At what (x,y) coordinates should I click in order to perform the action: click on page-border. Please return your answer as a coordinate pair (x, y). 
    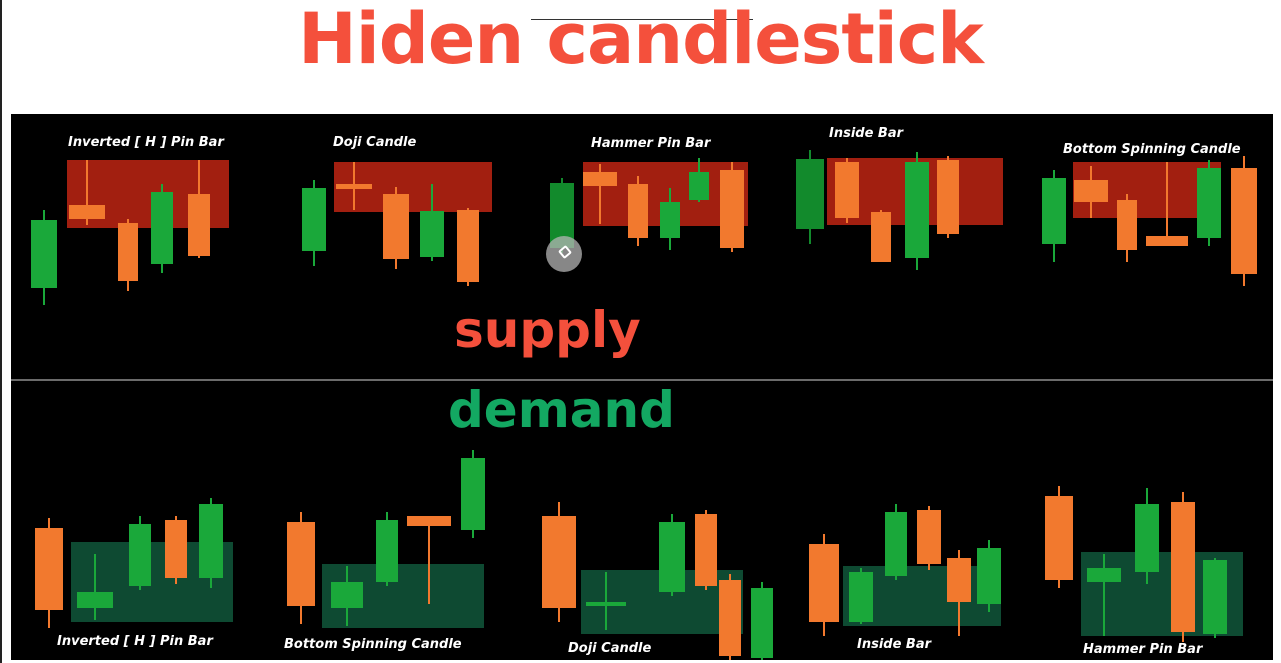
    Looking at the image, I should click on (1, 331).